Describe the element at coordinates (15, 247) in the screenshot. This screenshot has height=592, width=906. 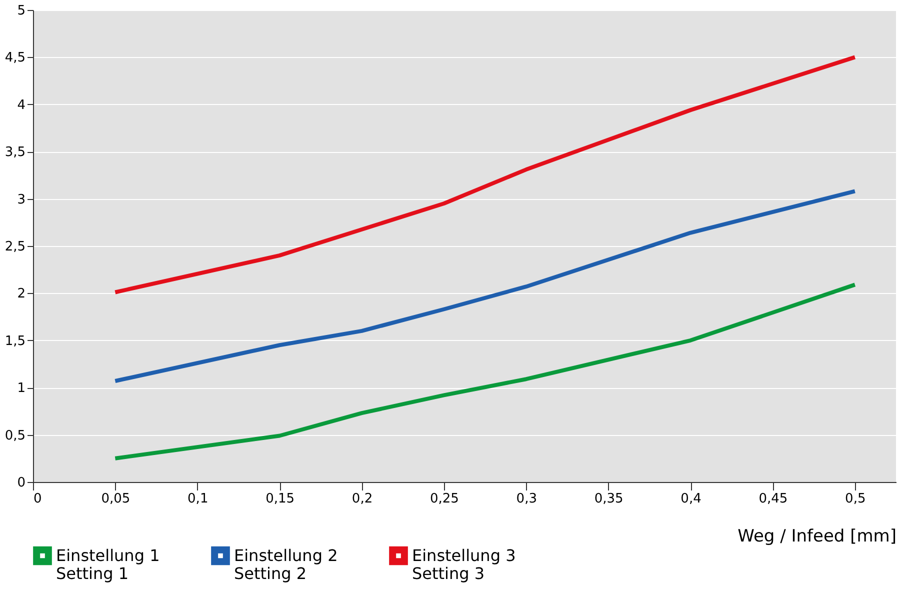
I see `y-tick-label: 2,5` at that location.